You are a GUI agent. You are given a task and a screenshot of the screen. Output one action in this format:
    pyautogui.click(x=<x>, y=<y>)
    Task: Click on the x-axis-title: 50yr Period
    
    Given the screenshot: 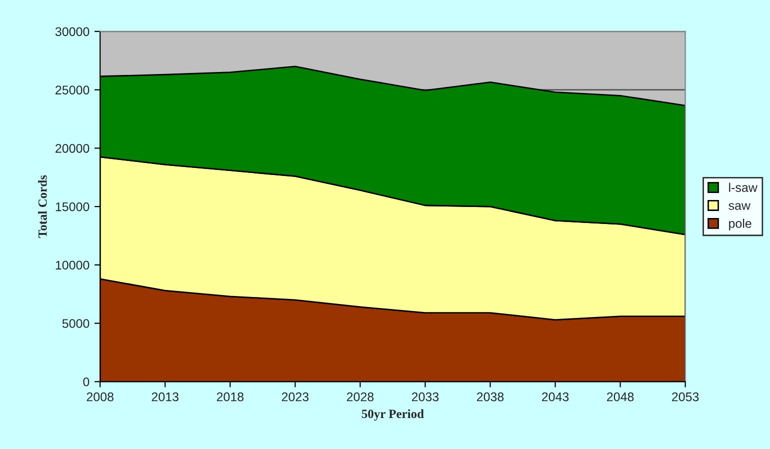 What is the action you would take?
    pyautogui.click(x=393, y=415)
    